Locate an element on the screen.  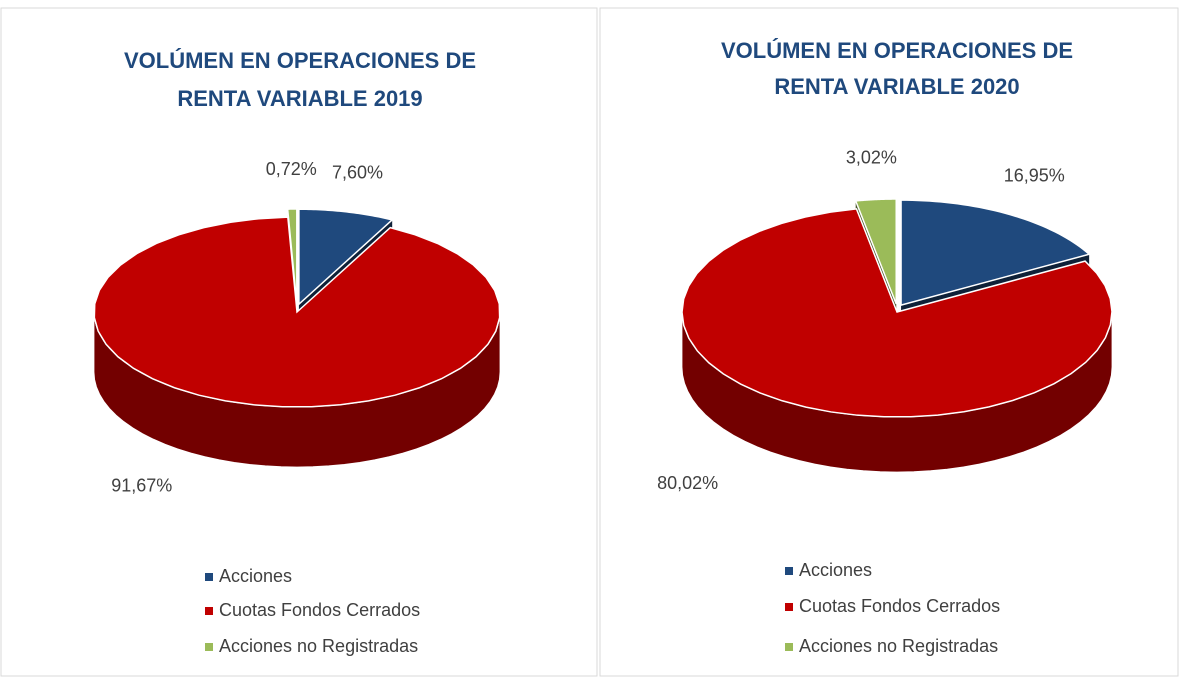
data-label: 91,67% is located at coordinates (141, 486).